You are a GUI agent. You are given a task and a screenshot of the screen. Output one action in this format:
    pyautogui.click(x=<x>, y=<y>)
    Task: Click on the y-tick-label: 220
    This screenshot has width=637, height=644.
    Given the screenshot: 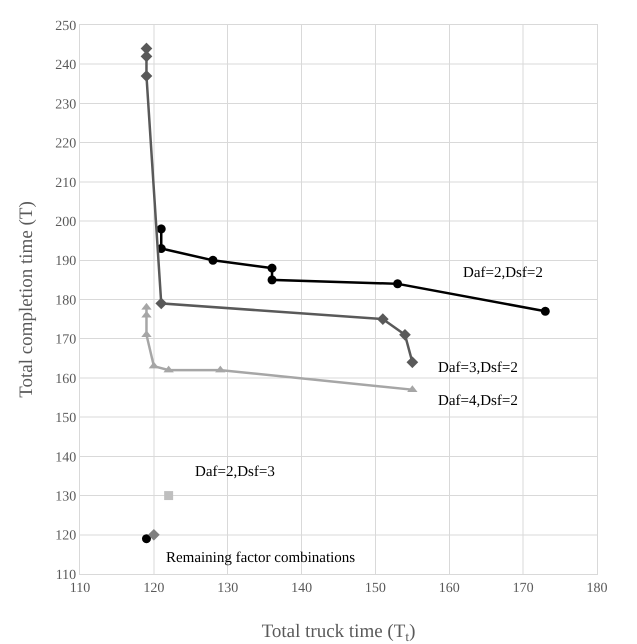 What is the action you would take?
    pyautogui.click(x=65, y=144)
    